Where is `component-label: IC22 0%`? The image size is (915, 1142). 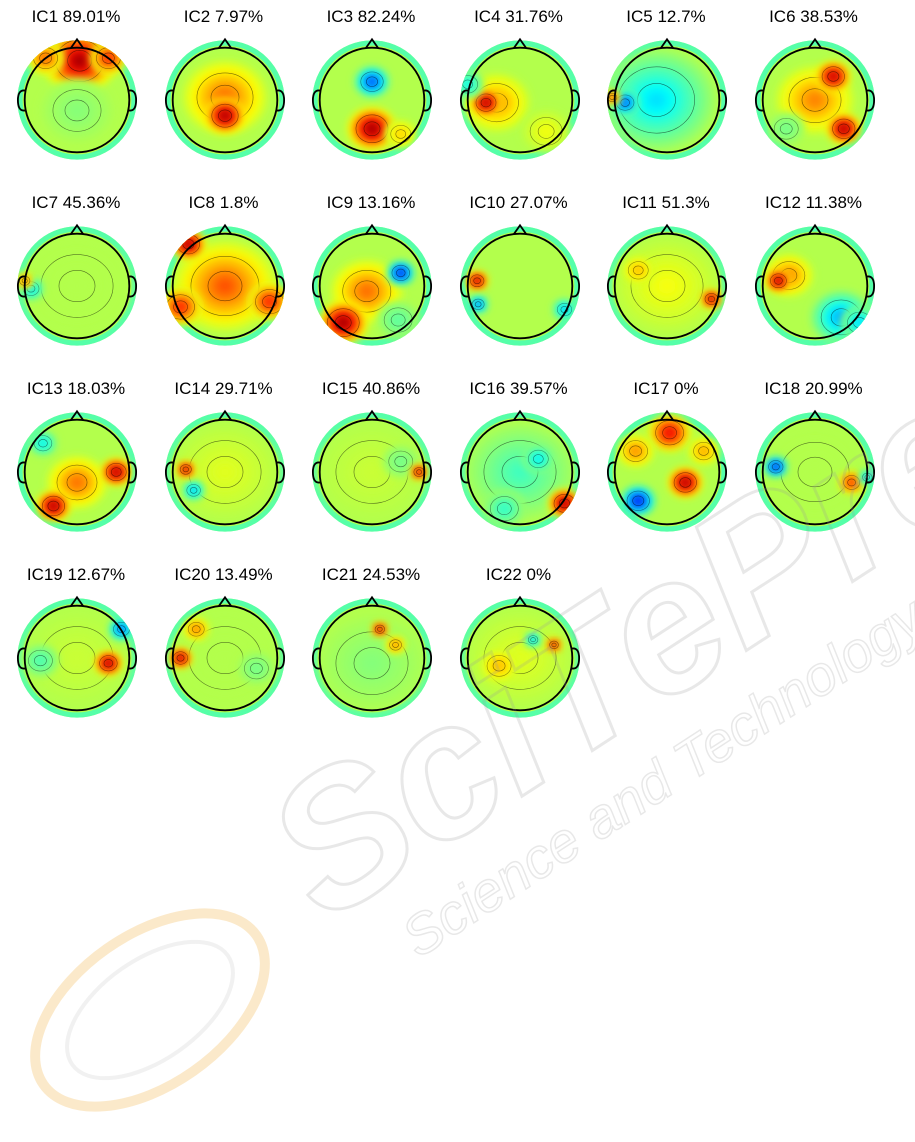
component-label: IC22 0% is located at coordinates (518, 574).